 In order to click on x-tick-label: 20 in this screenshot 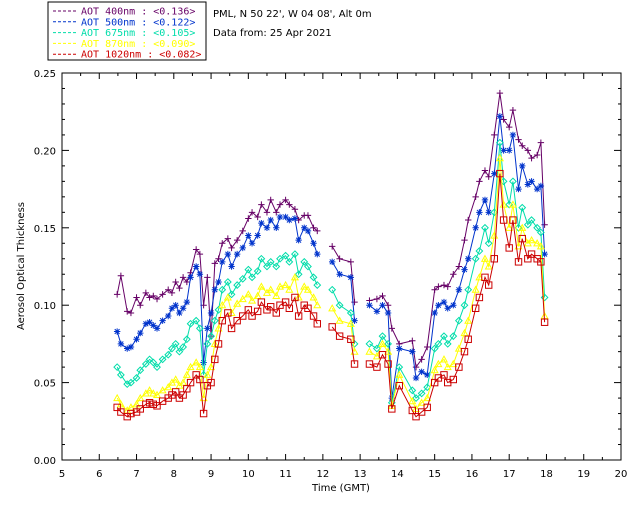, I will do `click(621, 474)`.